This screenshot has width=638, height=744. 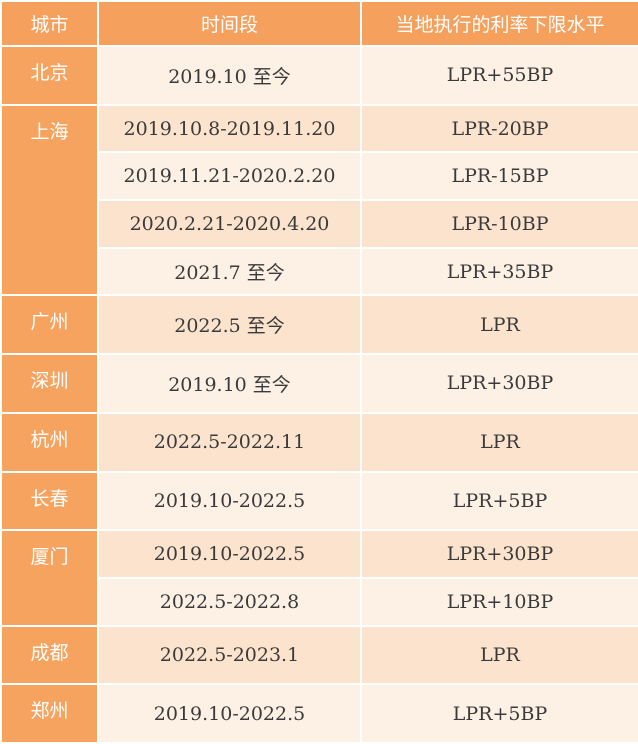 I want to click on table-row: 广州 2022.5 至今 LPR, so click(x=319, y=325).